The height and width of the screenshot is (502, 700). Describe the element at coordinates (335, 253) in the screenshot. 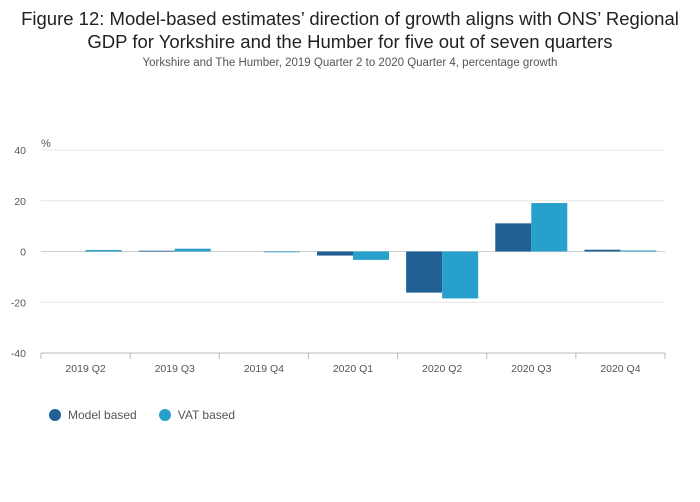

I see `bar-model-2020-q1` at that location.